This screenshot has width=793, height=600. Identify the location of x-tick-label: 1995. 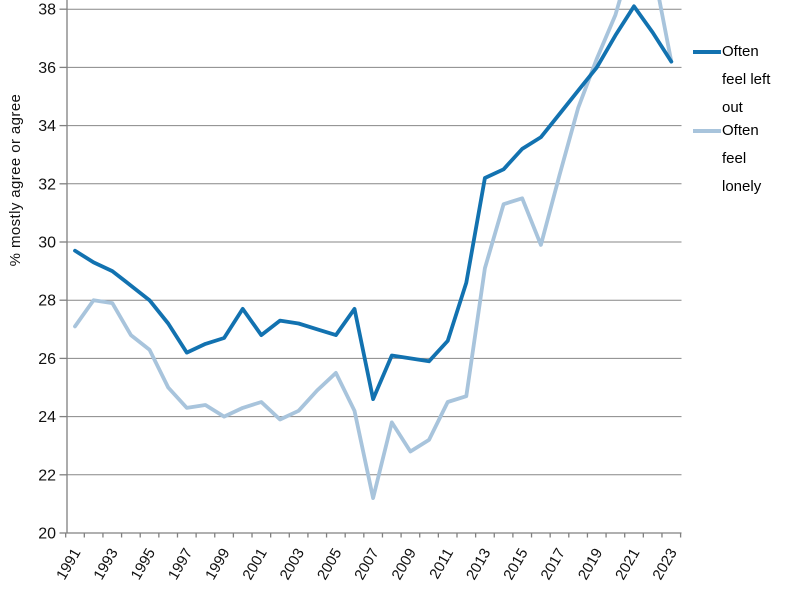
(143, 564).